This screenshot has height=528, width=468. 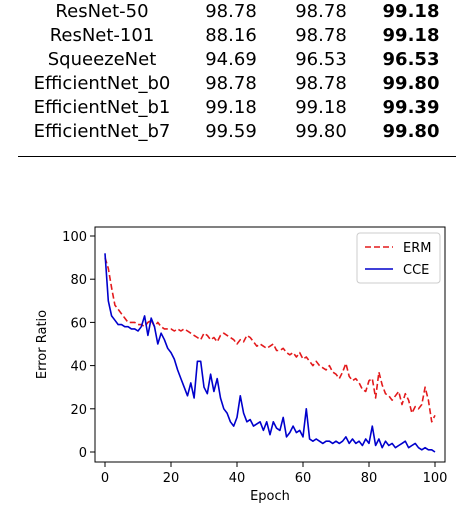 I want to click on value-cell: 88.16, so click(x=231, y=35).